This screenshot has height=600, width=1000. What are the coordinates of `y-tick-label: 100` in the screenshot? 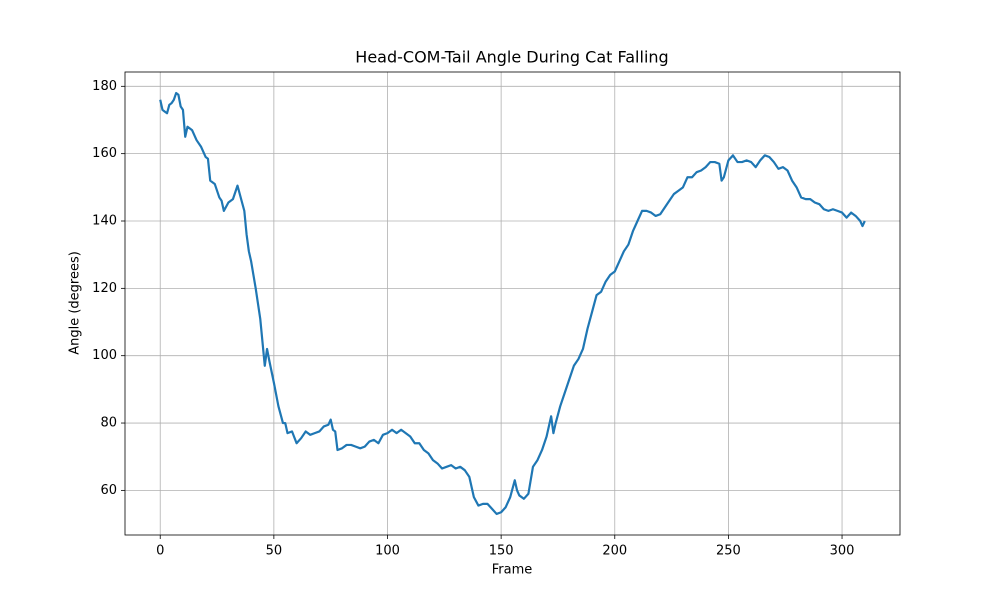 It's located at (104, 355).